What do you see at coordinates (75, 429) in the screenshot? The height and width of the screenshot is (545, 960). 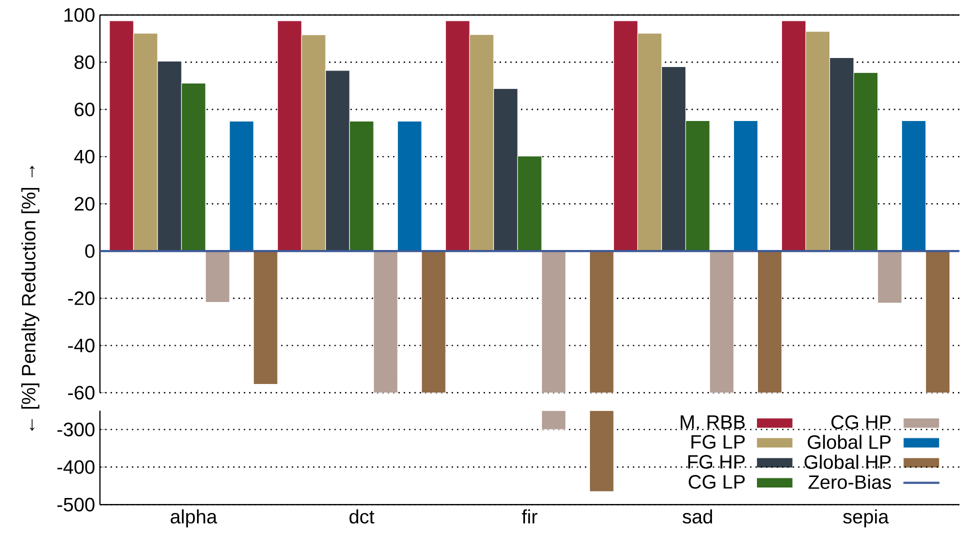 I see `y-tick-label: -300` at bounding box center [75, 429].